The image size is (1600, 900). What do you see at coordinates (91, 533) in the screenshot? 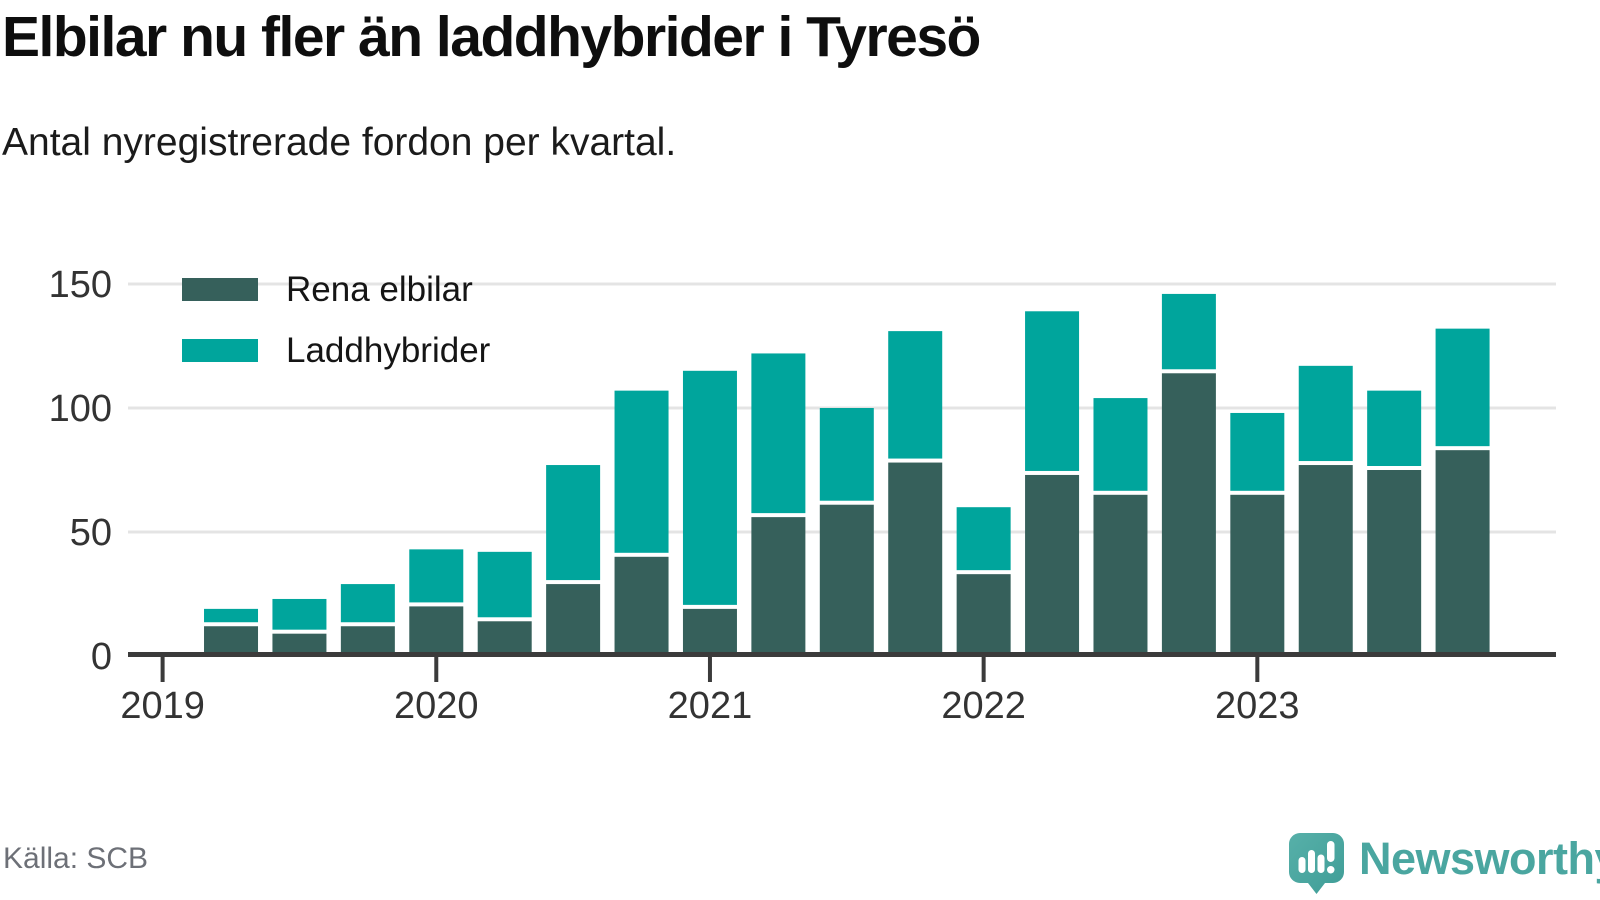
I see `y-tick-label: 50` at bounding box center [91, 533].